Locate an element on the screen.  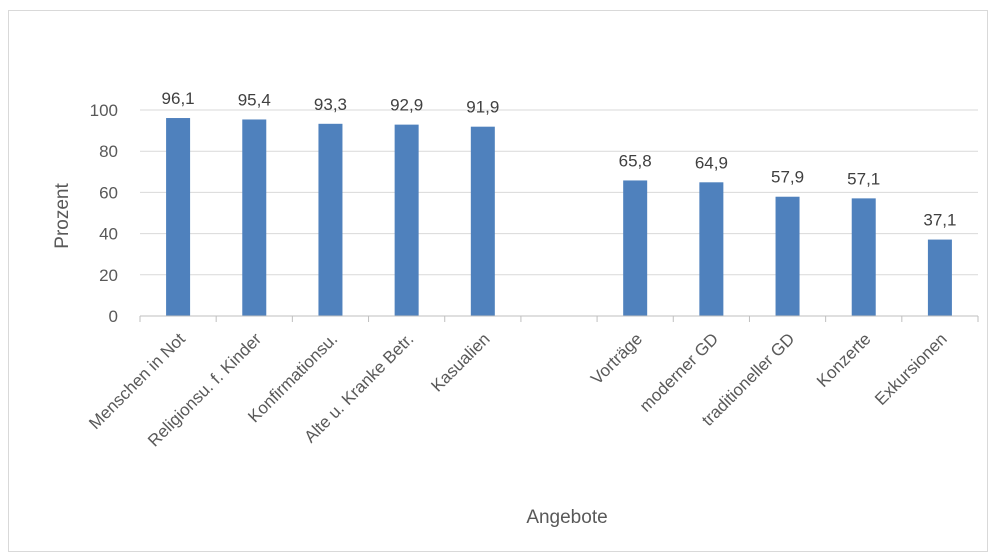
x-tick-label: Exkursionen is located at coordinates (911, 369).